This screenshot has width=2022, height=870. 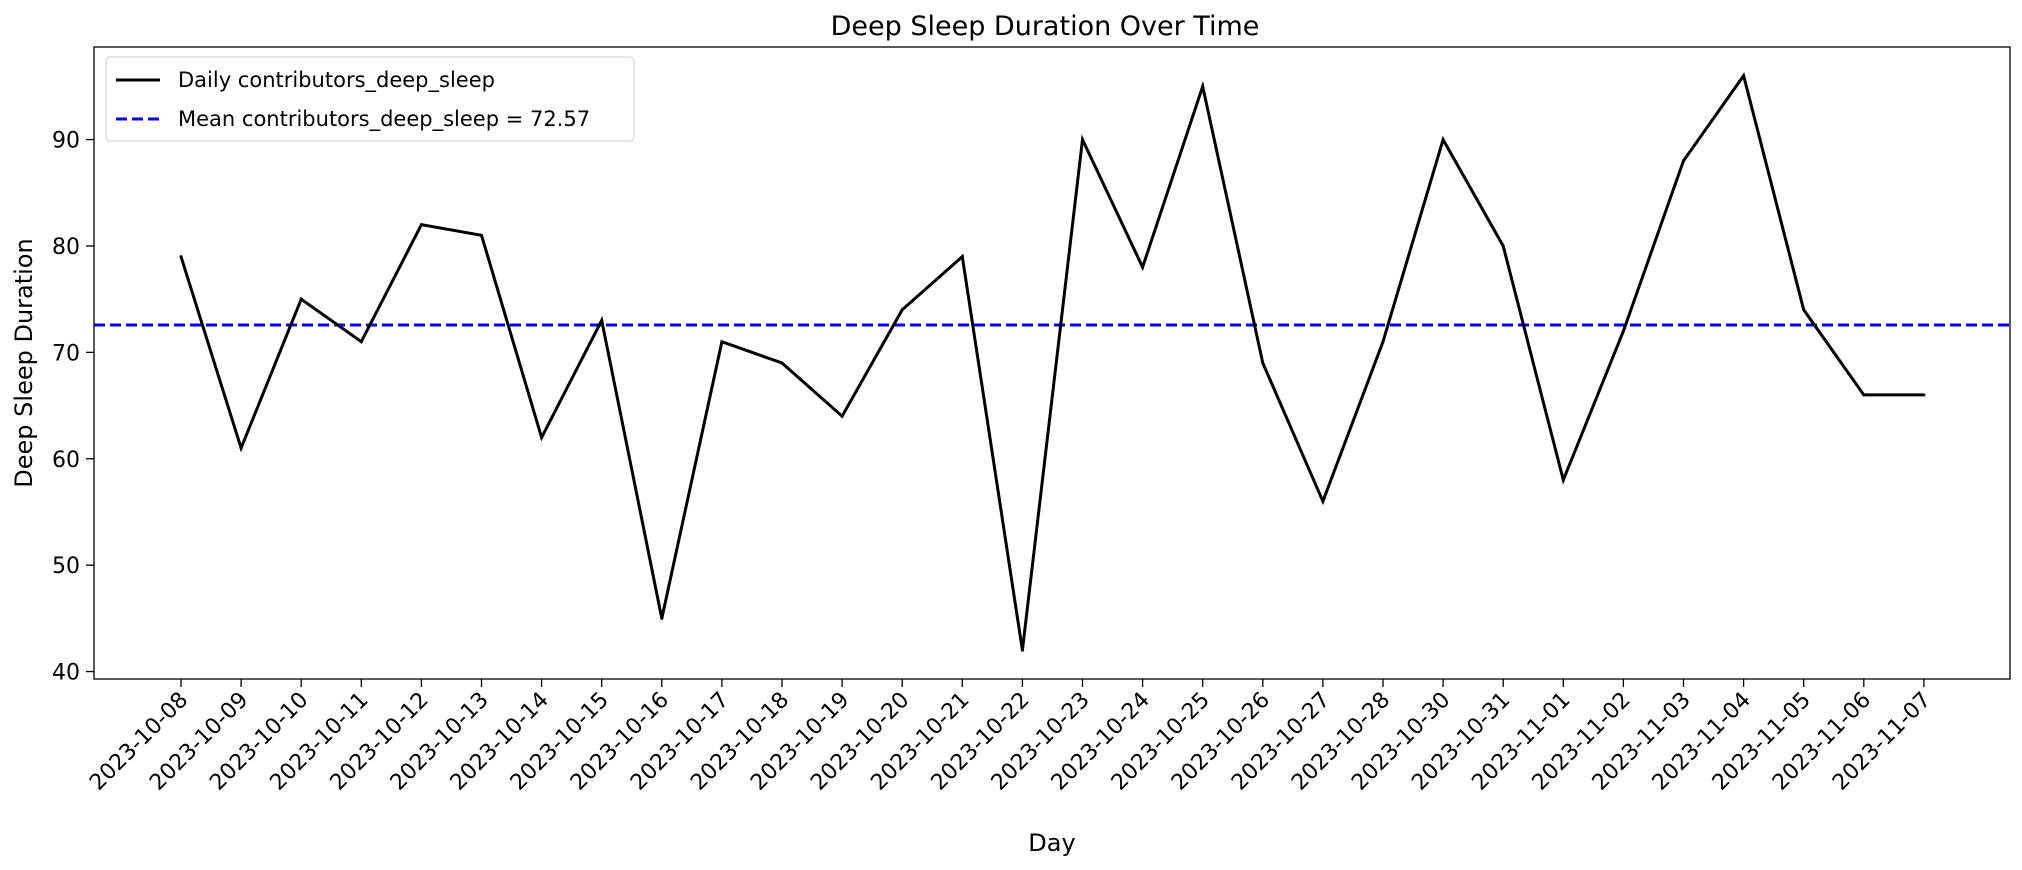 I want to click on legend-label-mean: Mean contributors_deep_sleep = 72.57, so click(x=384, y=119).